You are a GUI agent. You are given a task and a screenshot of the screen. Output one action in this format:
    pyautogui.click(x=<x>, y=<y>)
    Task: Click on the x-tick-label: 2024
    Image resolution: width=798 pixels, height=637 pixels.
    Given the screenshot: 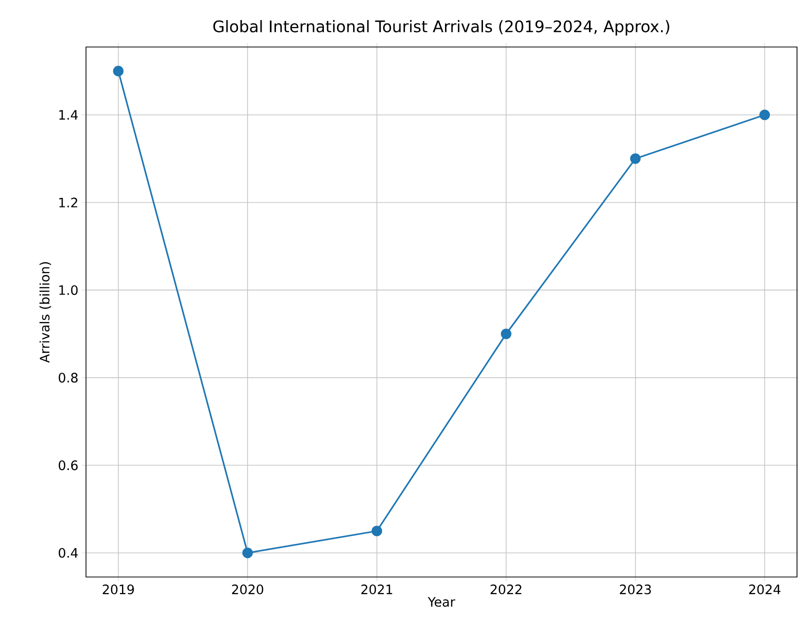 What is the action you would take?
    pyautogui.click(x=764, y=589)
    